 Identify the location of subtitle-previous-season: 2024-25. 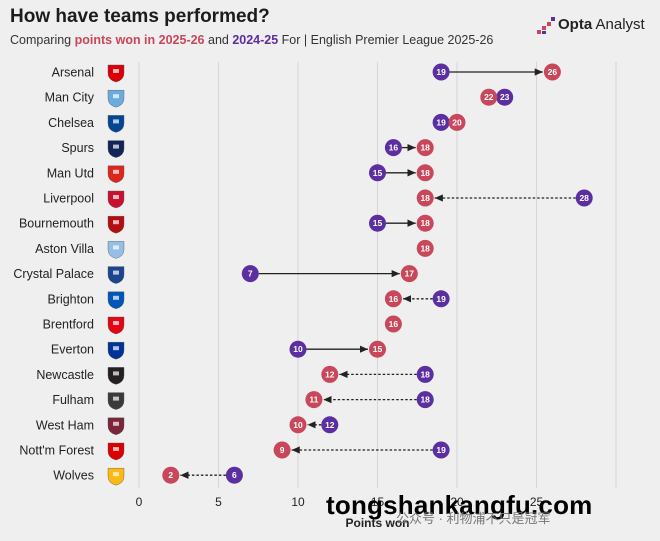
(255, 40).